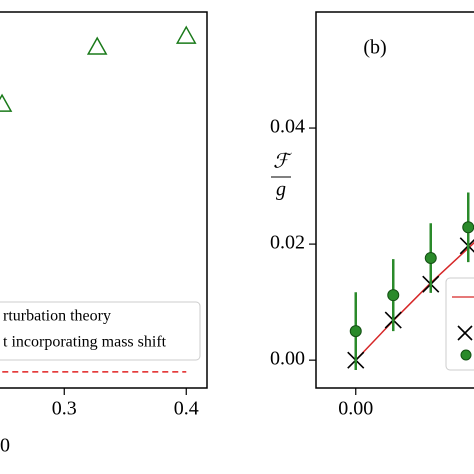  What do you see at coordinates (281, 190) in the screenshot?
I see `y-label-denominator: g` at bounding box center [281, 190].